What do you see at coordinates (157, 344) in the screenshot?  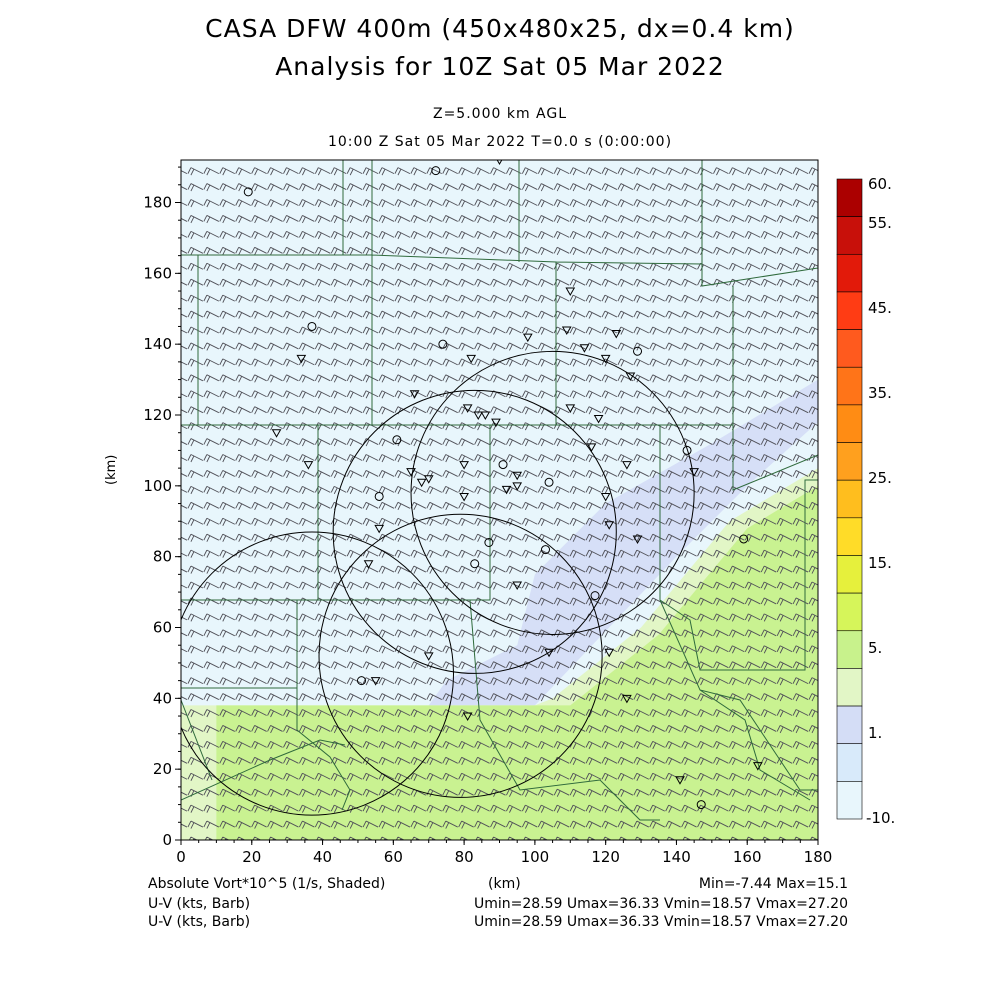 I see `y-tick-label: 140` at bounding box center [157, 344].